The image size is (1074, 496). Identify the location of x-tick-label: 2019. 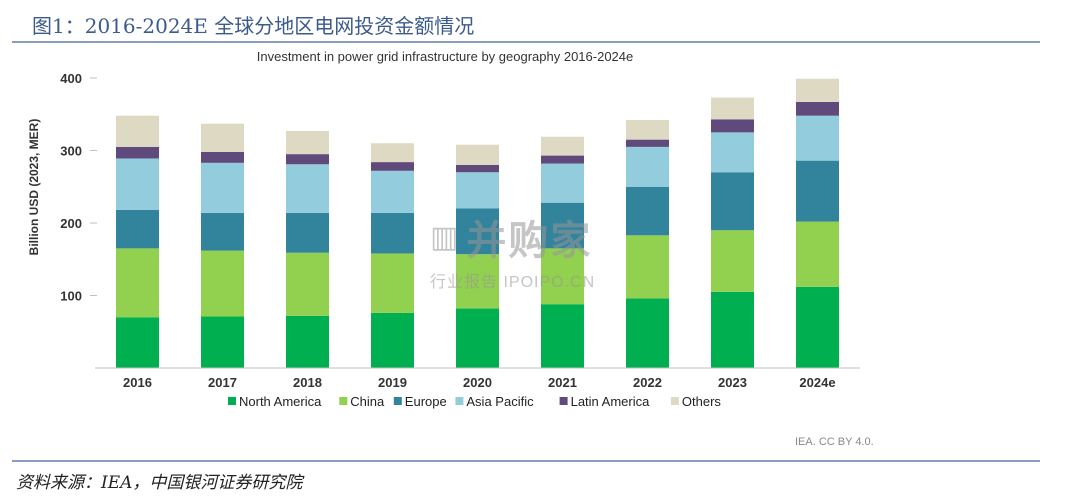
(392, 382).